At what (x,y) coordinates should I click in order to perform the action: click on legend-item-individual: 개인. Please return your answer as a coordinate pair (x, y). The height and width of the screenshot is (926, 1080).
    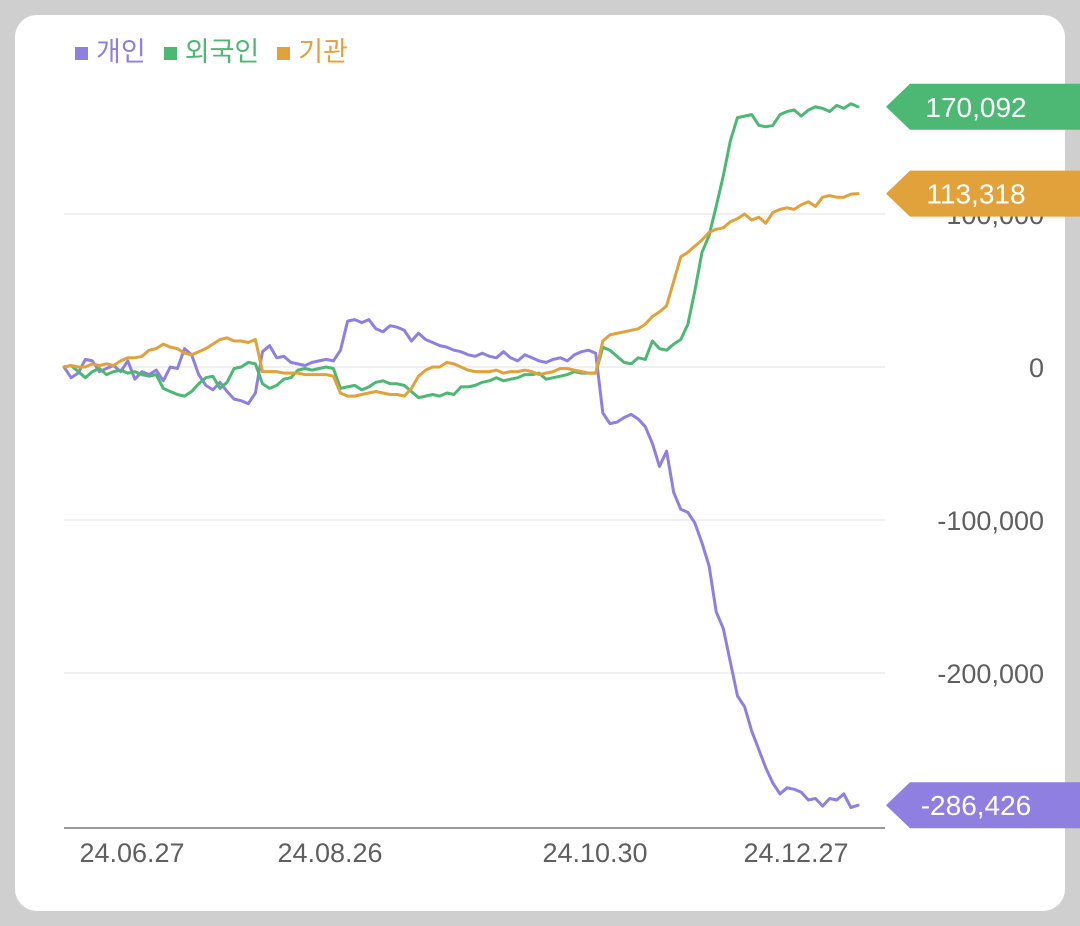
    Looking at the image, I should click on (110, 53).